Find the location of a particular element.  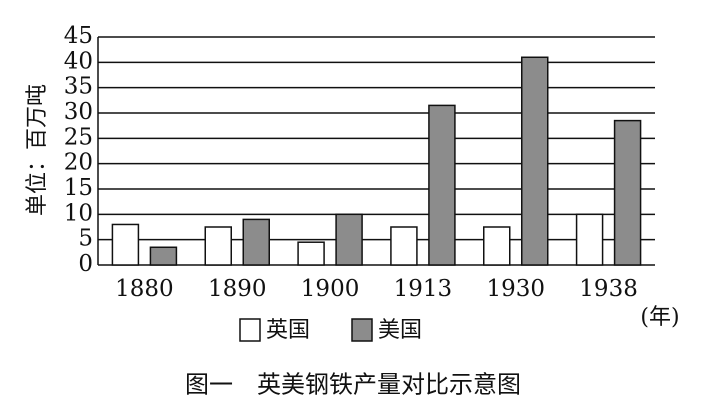

y-tick-label: 45 is located at coordinates (78, 36).